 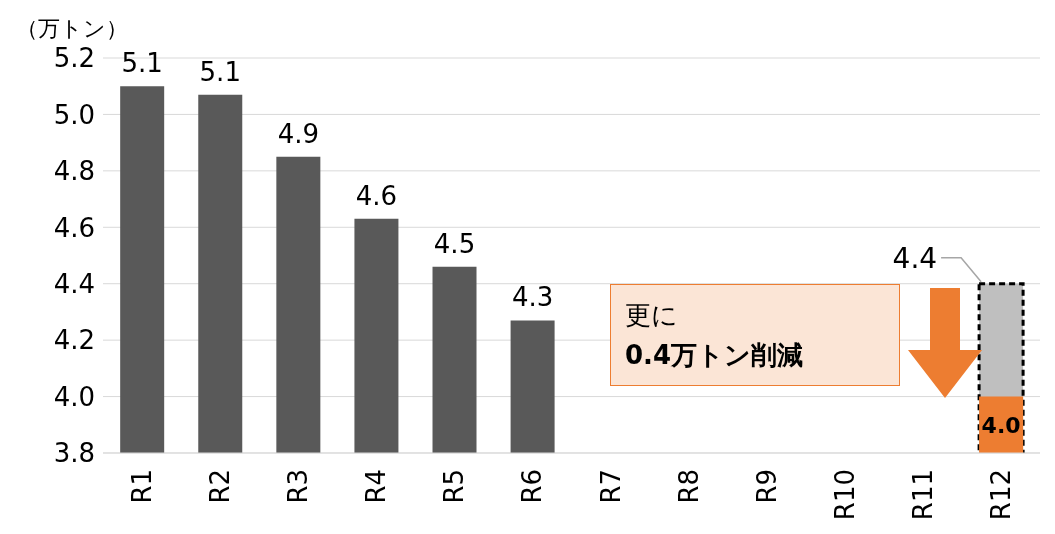 What do you see at coordinates (142, 486) in the screenshot?
I see `x-tick-label: R1` at bounding box center [142, 486].